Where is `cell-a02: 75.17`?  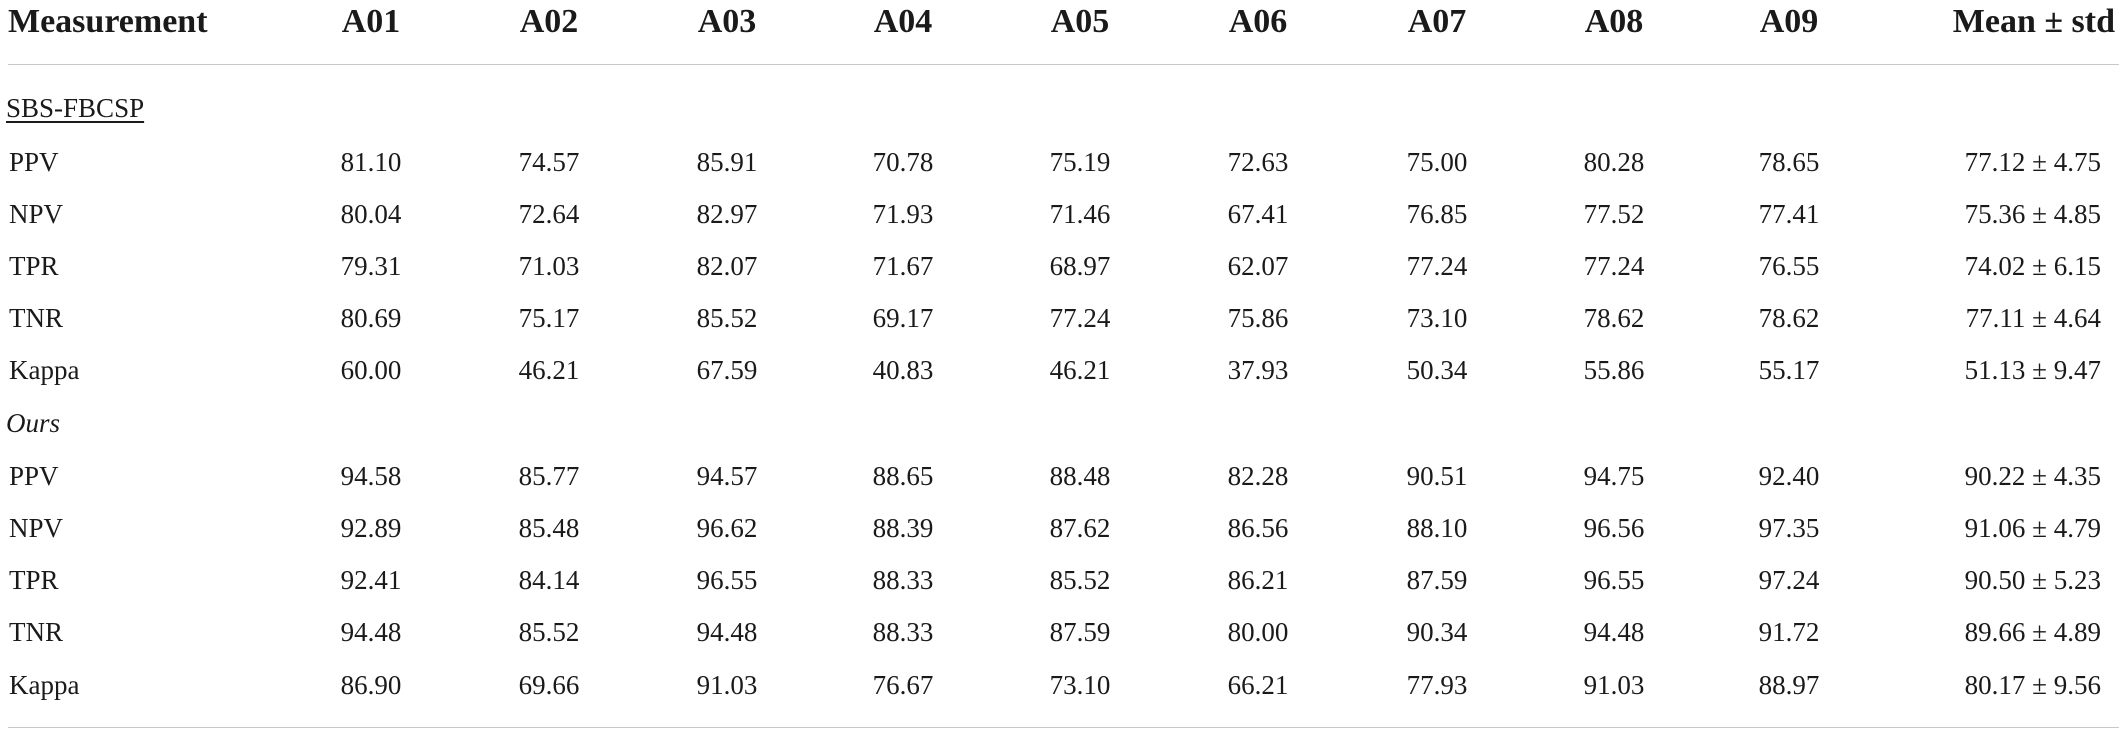
cell-a02: 75.17 is located at coordinates (549, 318).